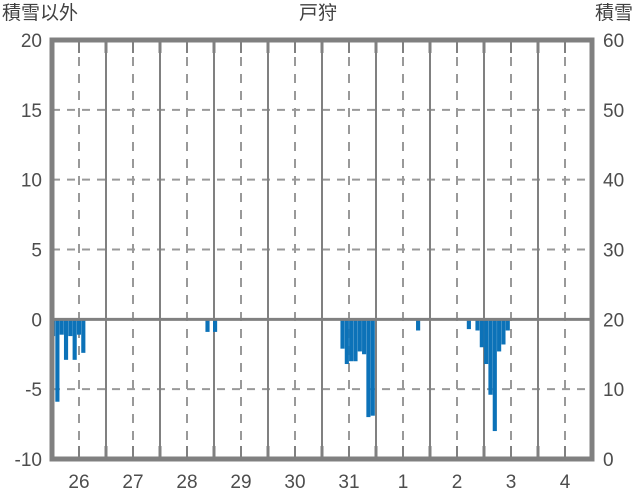  I want to click on x-axis-tick-label: 2, so click(457, 482).